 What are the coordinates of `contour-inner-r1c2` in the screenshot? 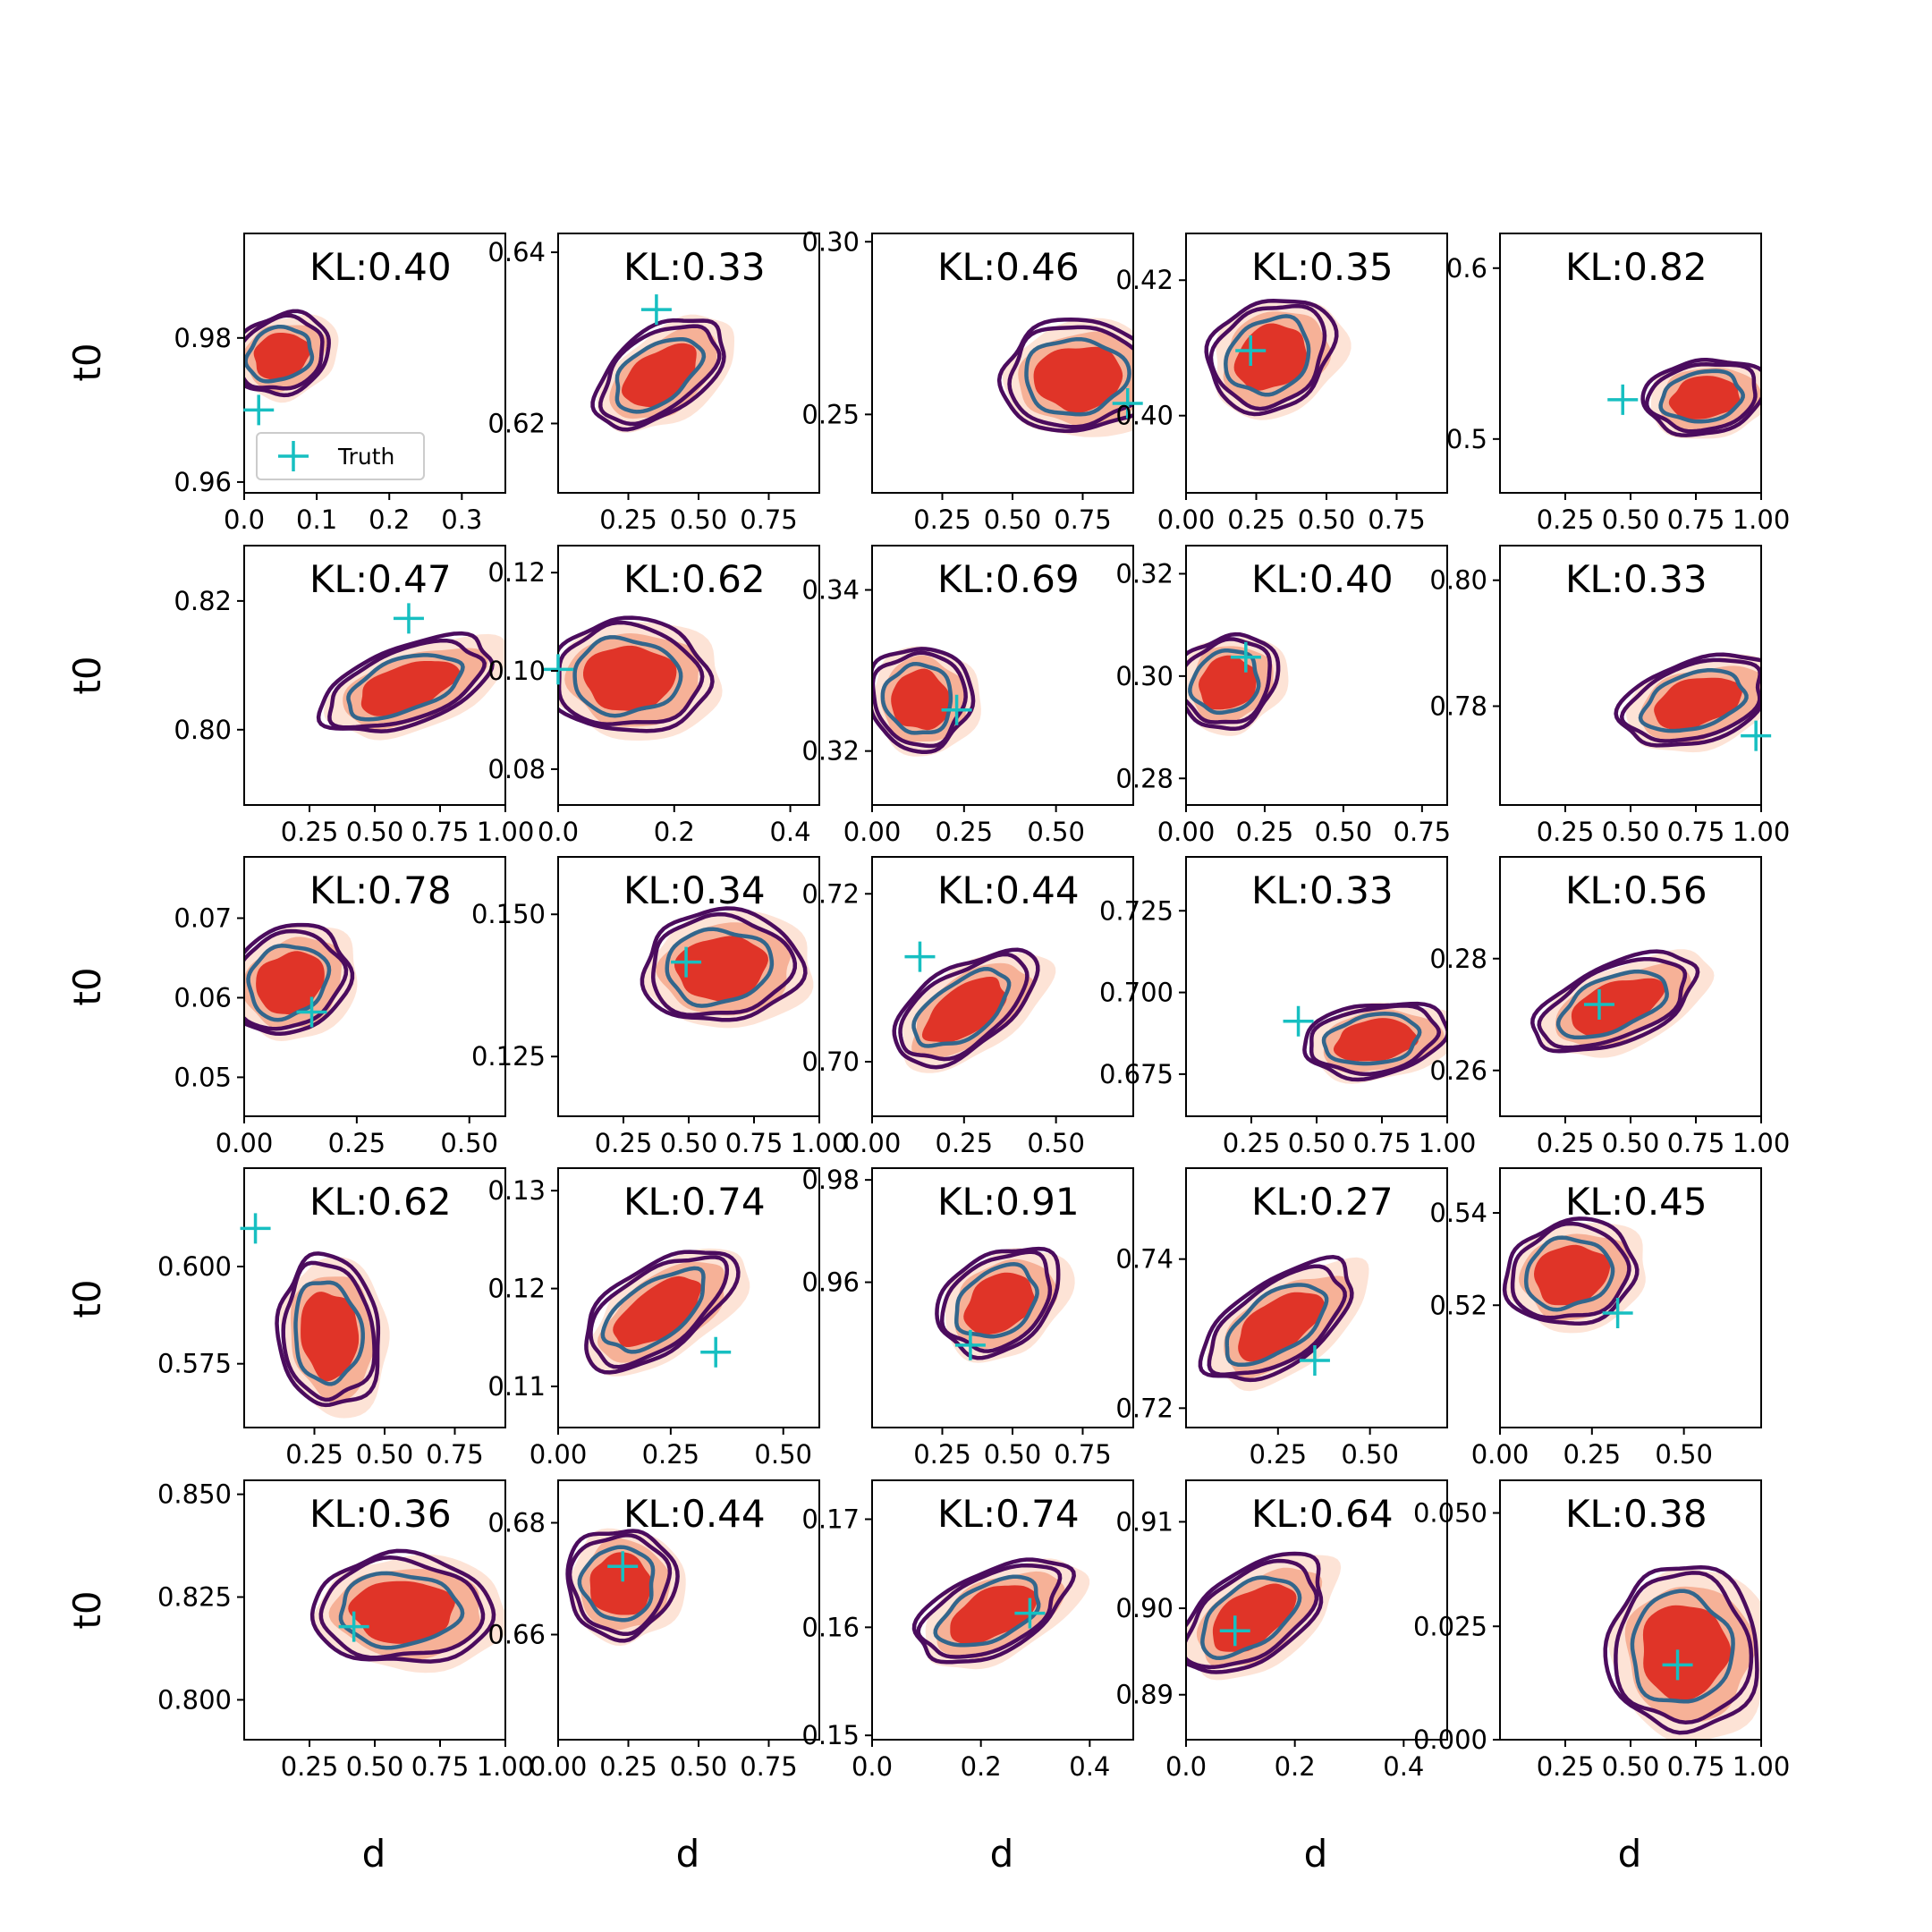 It's located at (660, 375).